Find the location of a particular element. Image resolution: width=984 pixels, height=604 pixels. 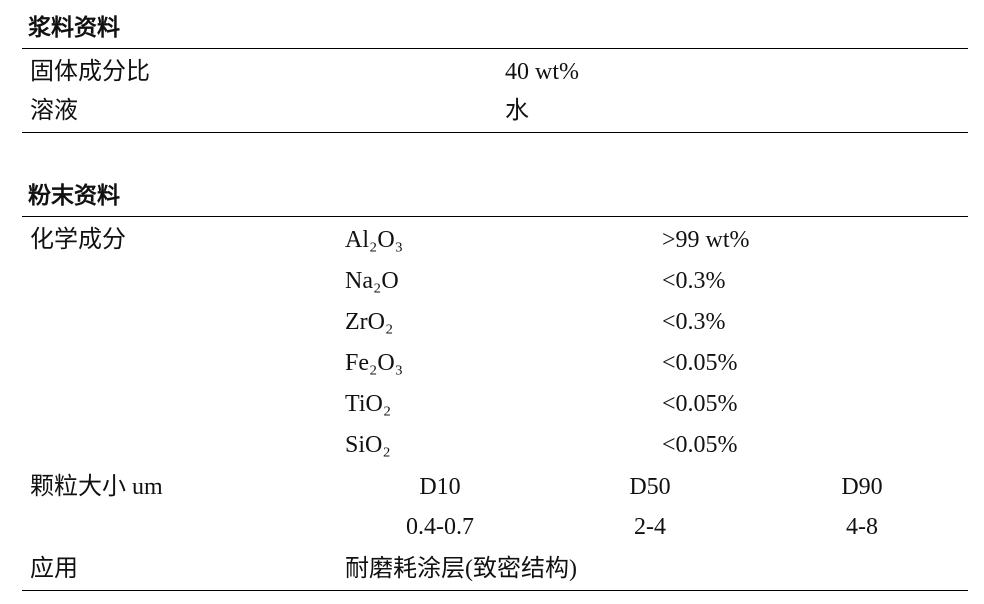

content: >99 wt% is located at coordinates (706, 240).